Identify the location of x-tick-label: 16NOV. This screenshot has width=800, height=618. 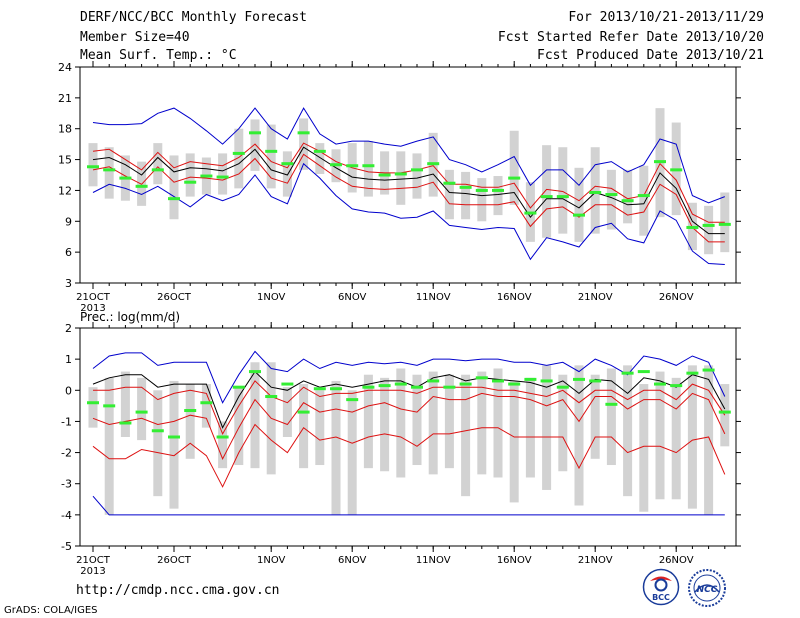
(514, 560).